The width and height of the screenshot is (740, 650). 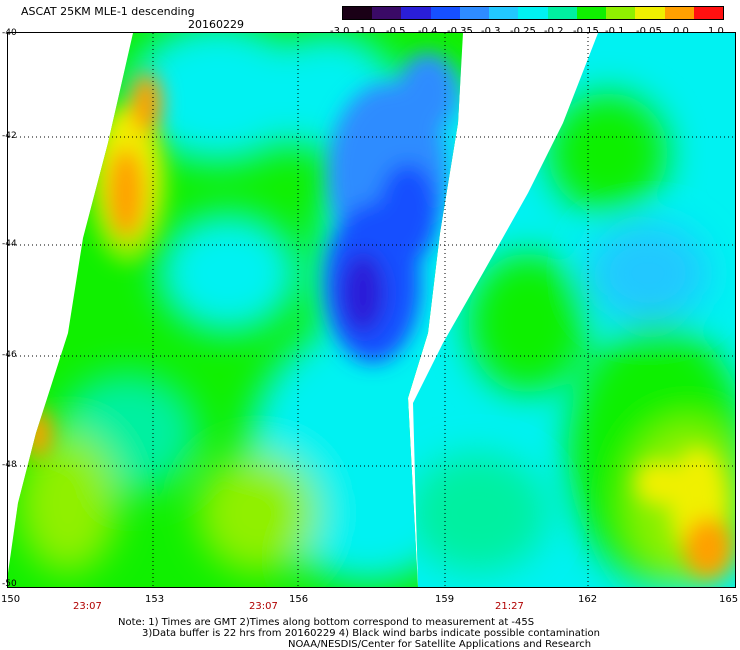 What do you see at coordinates (509, 606) in the screenshot?
I see `time-label: 21:27` at bounding box center [509, 606].